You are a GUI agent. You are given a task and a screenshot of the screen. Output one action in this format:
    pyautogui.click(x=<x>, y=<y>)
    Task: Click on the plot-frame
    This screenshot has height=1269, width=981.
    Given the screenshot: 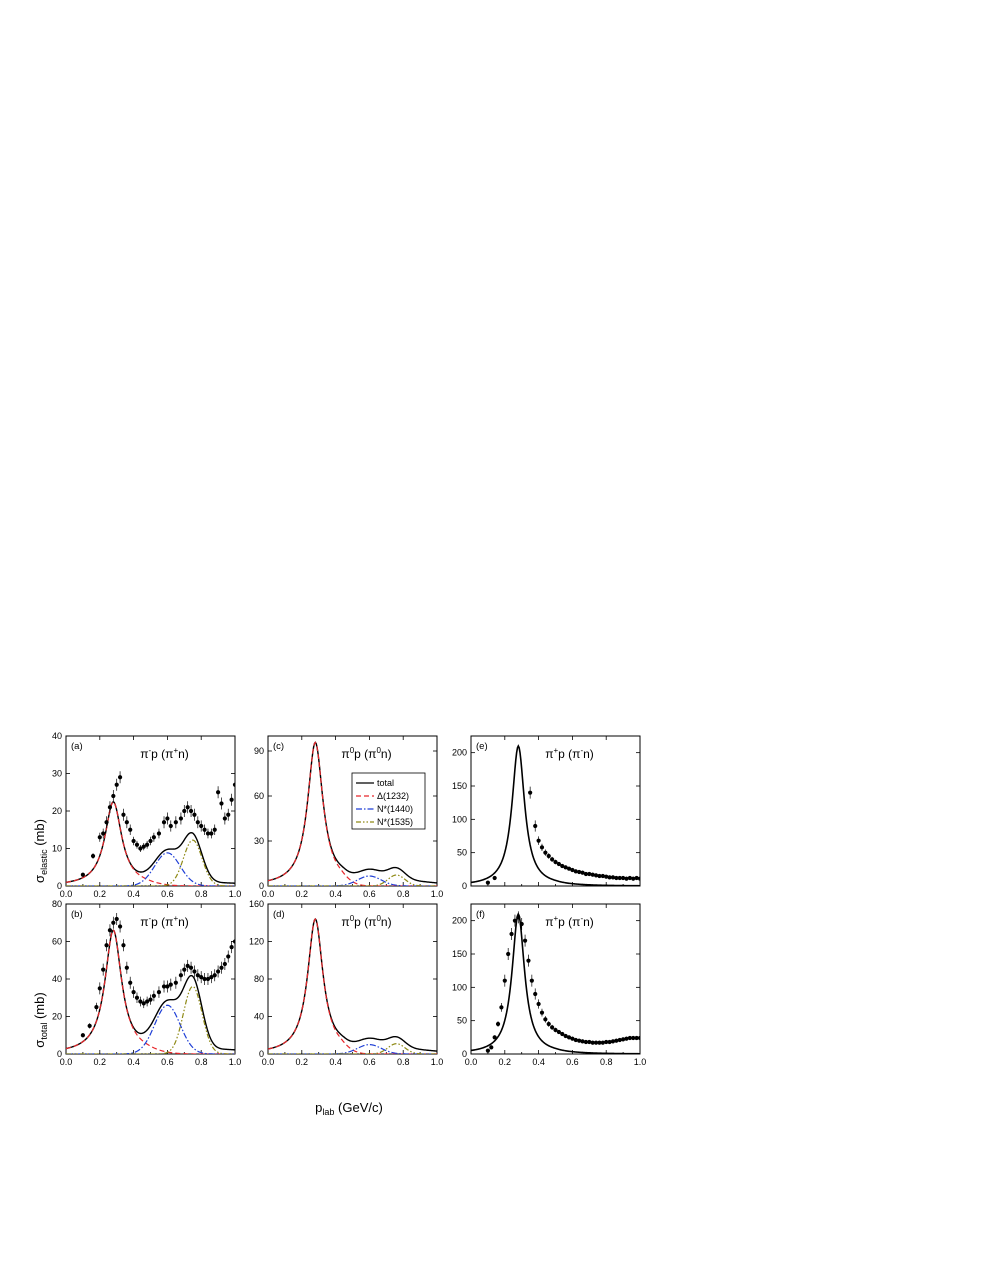 What is the action you would take?
    pyautogui.click(x=352, y=979)
    